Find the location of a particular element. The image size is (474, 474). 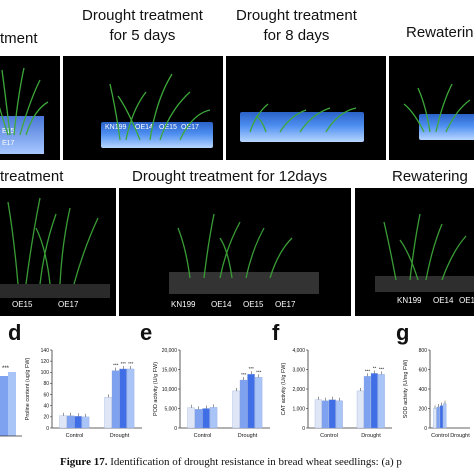

photo-panel-a: E15 E17 is located at coordinates (30, 108).